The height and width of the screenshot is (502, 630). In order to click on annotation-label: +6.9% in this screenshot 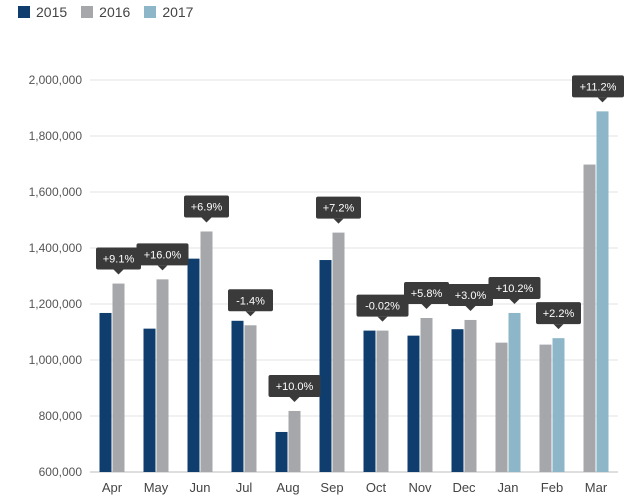, I will do `click(207, 207)`.